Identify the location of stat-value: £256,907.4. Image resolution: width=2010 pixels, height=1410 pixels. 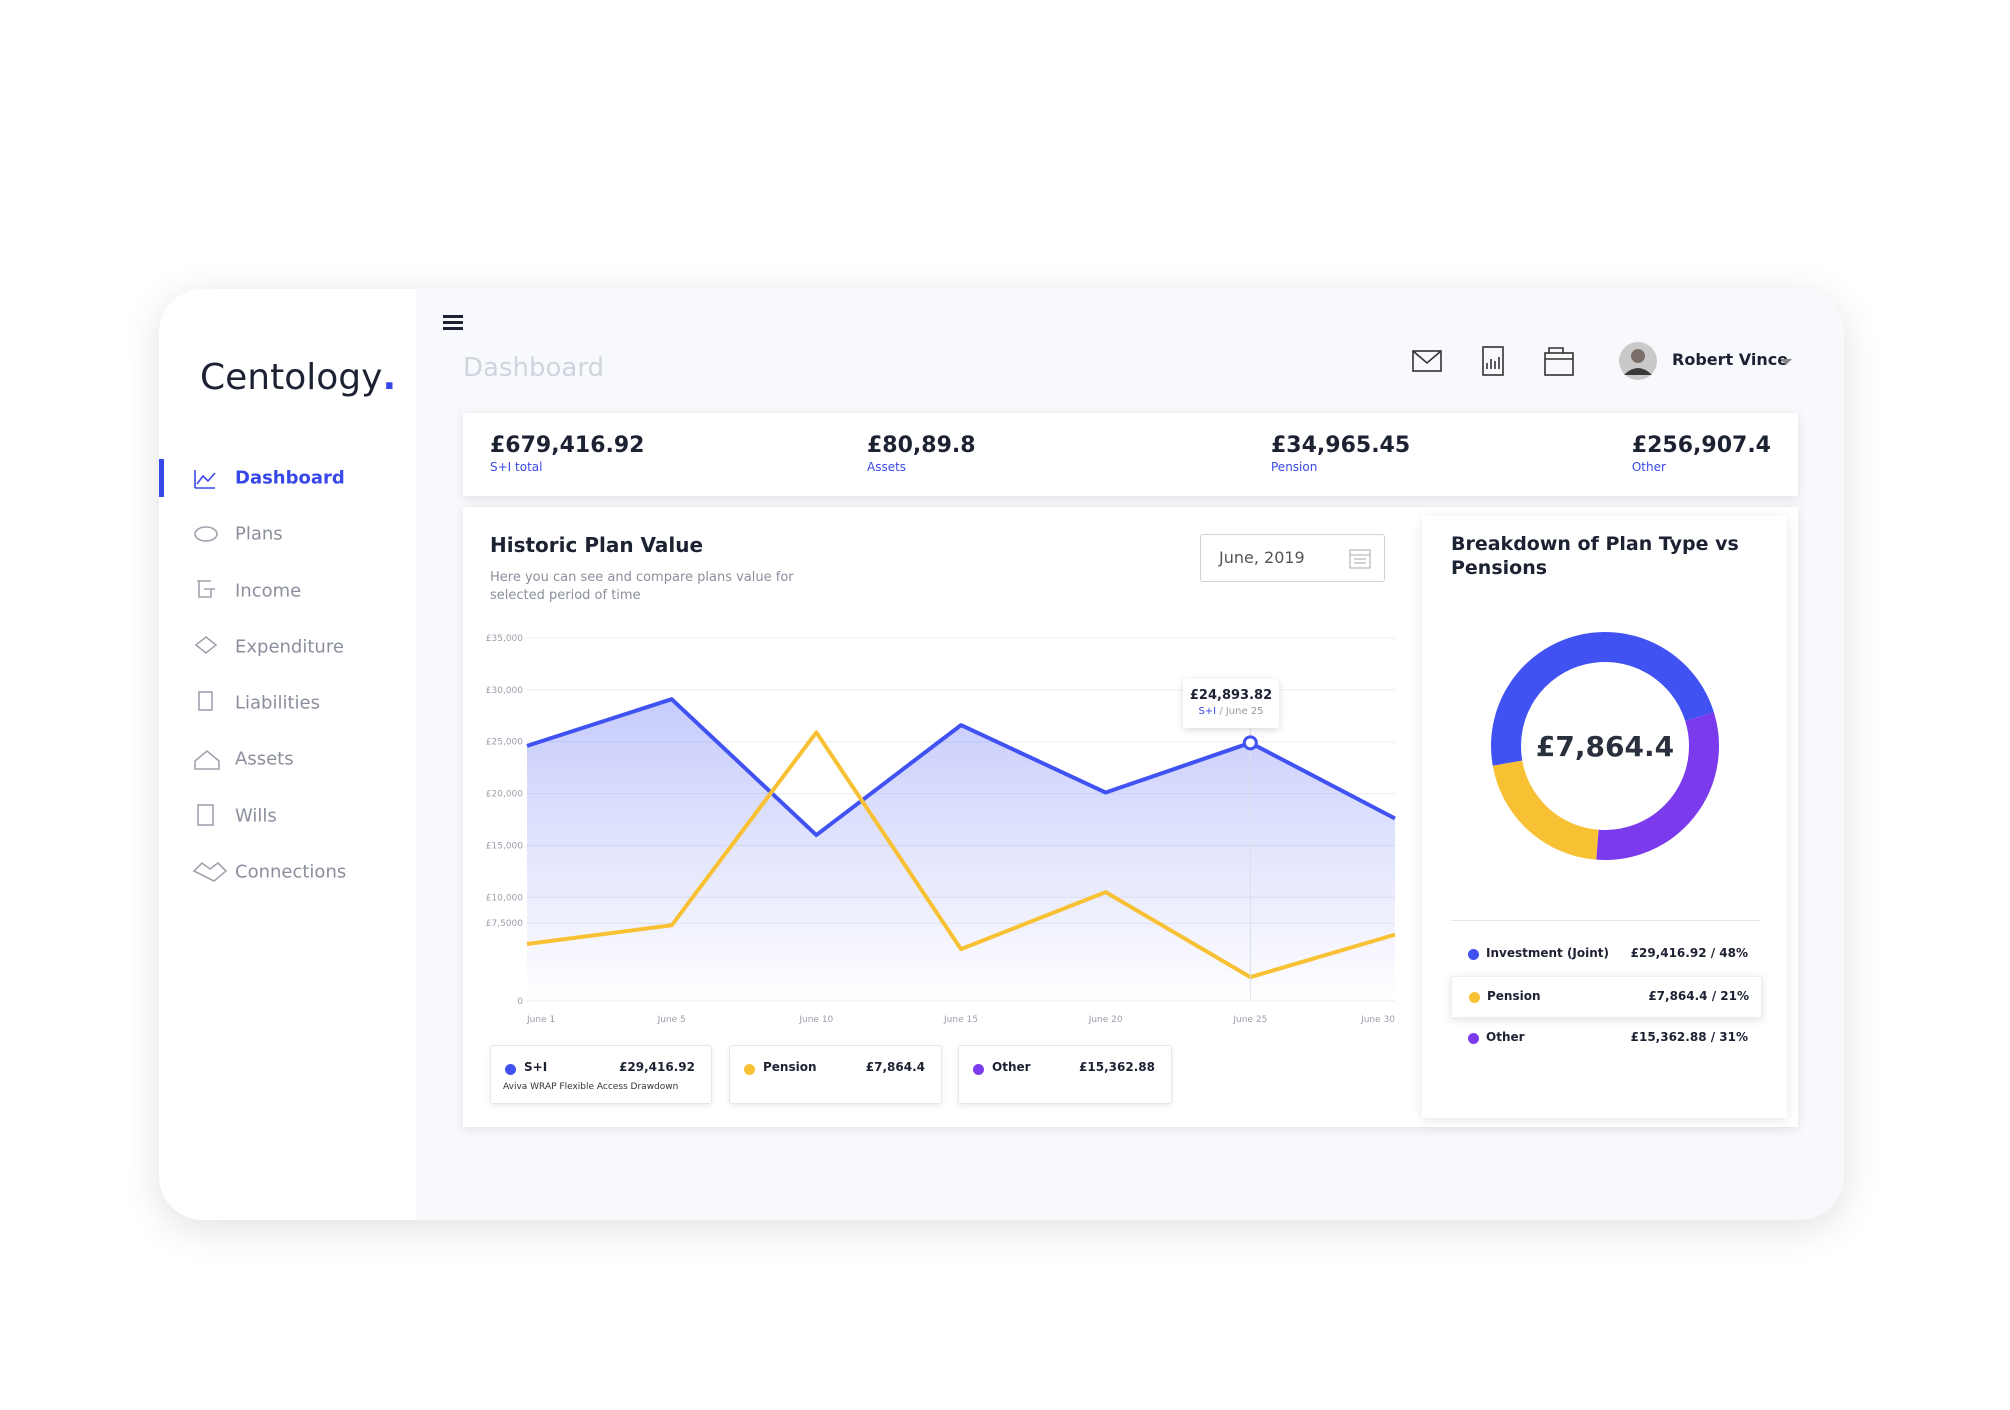
(1701, 445).